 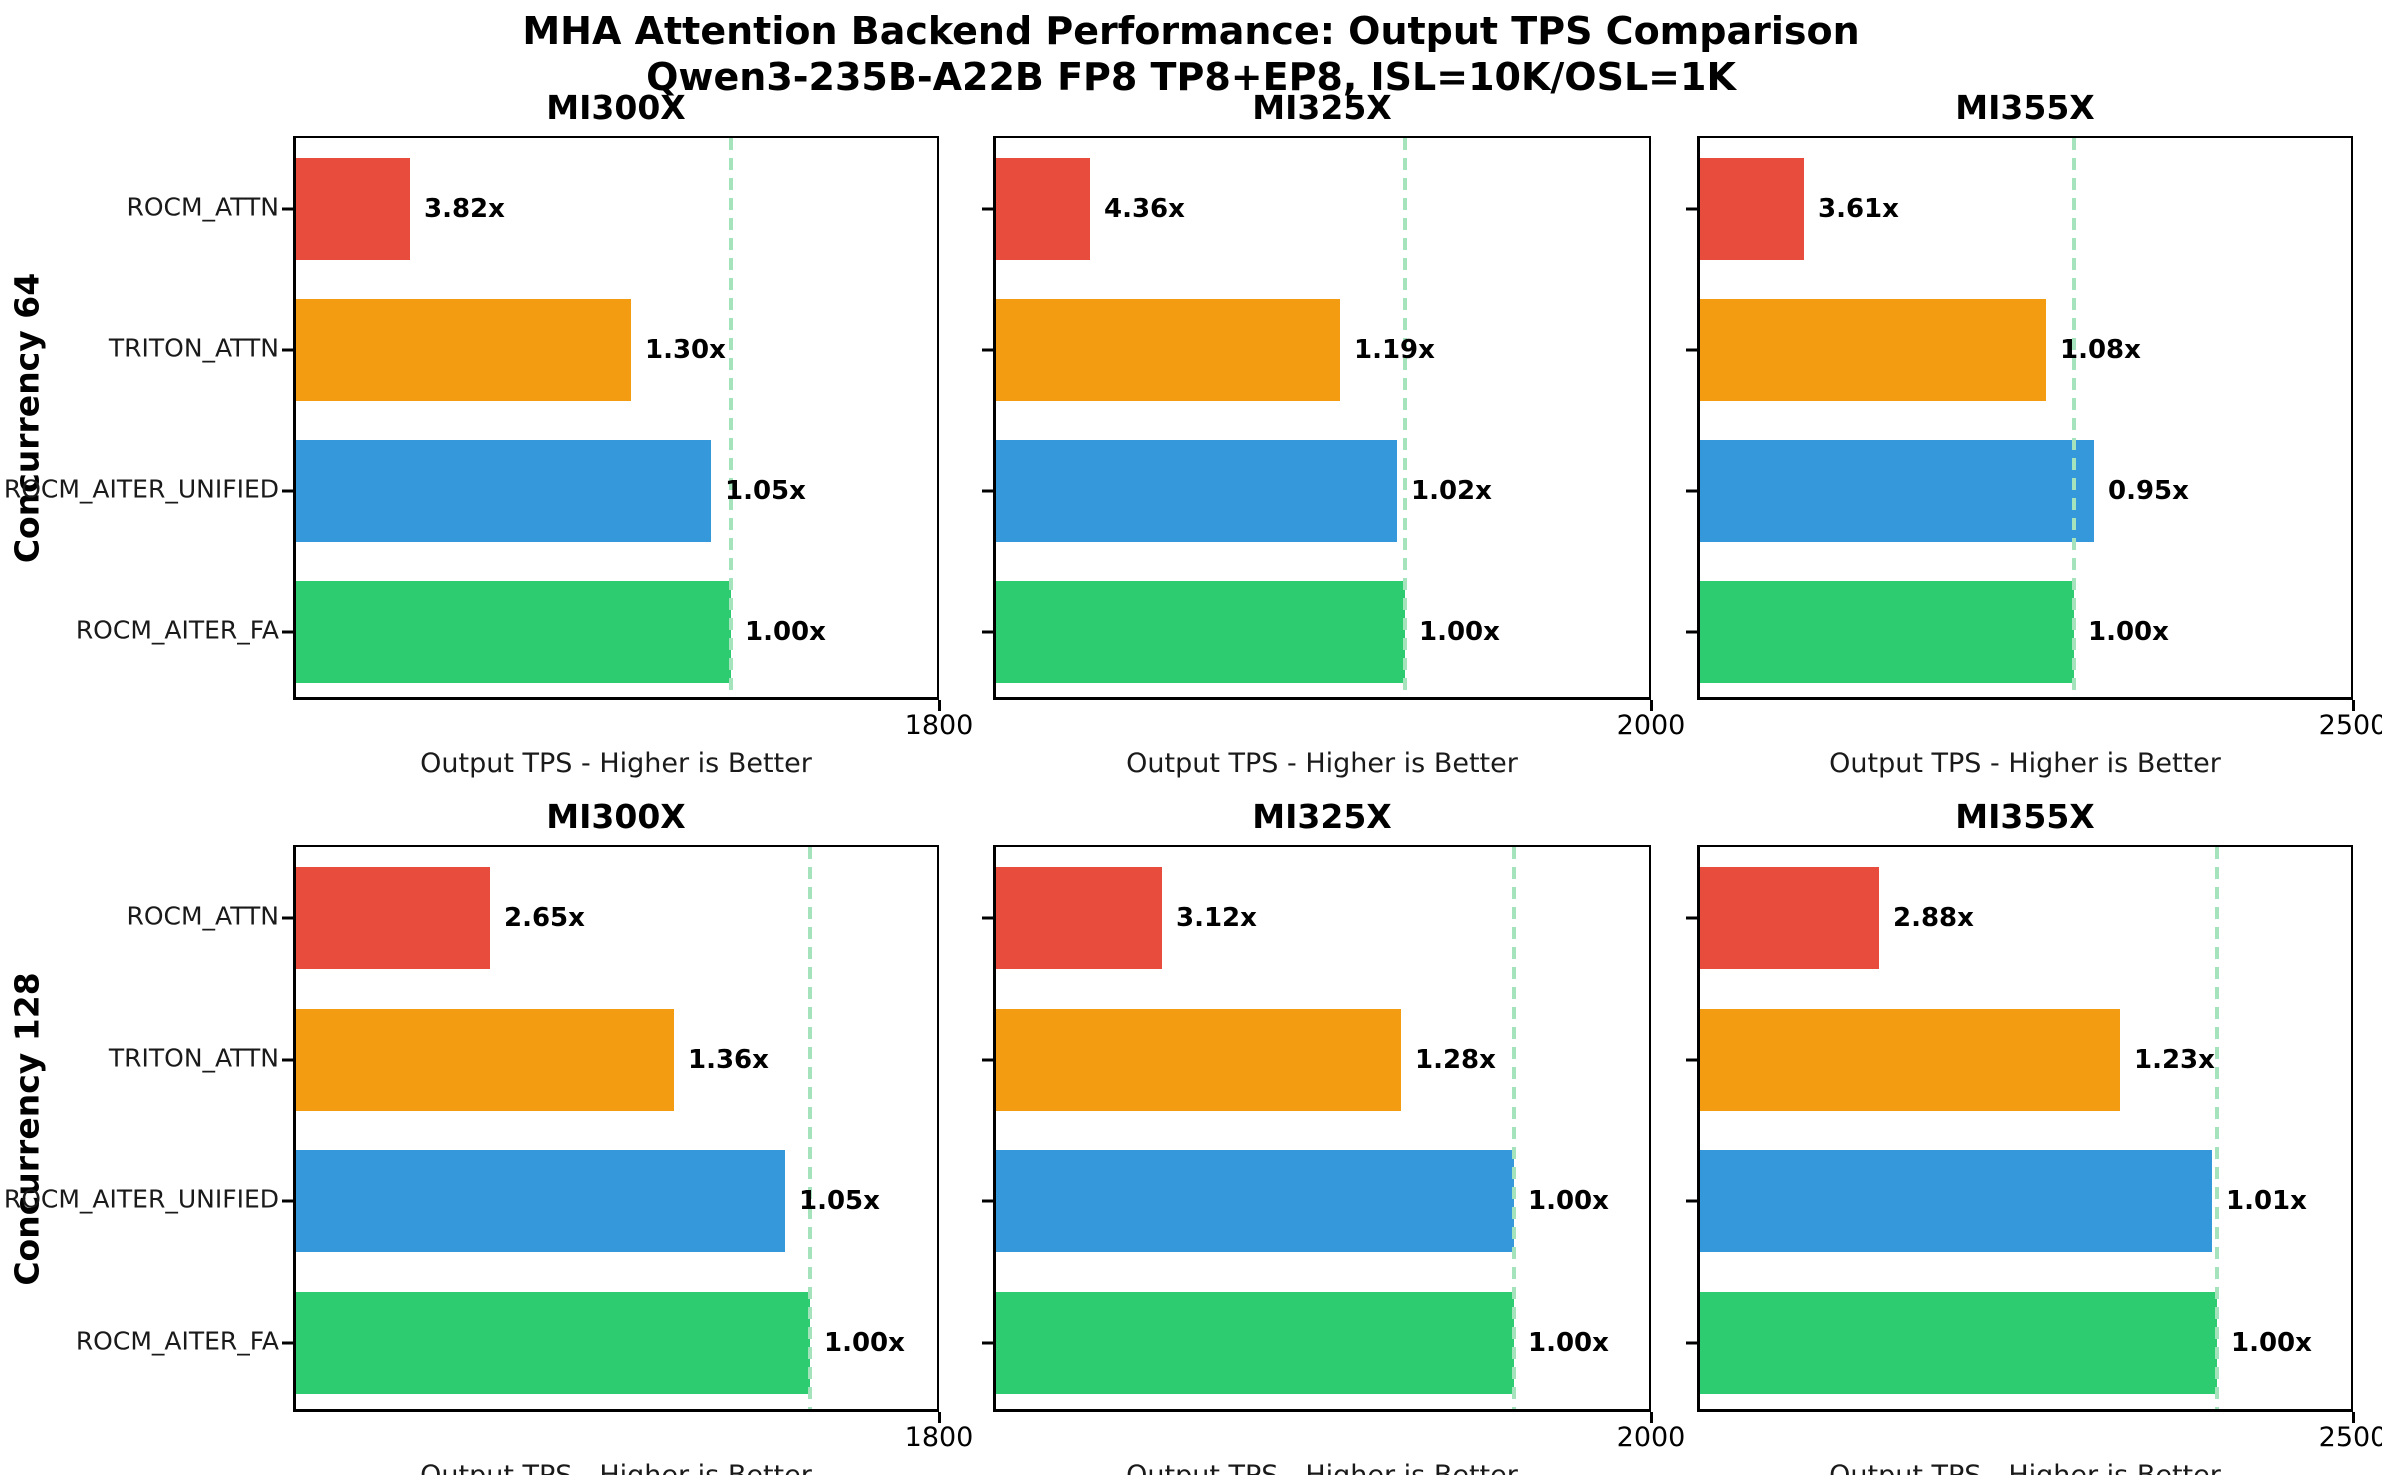 I want to click on bar-value-label: 1.30x, so click(x=685, y=349).